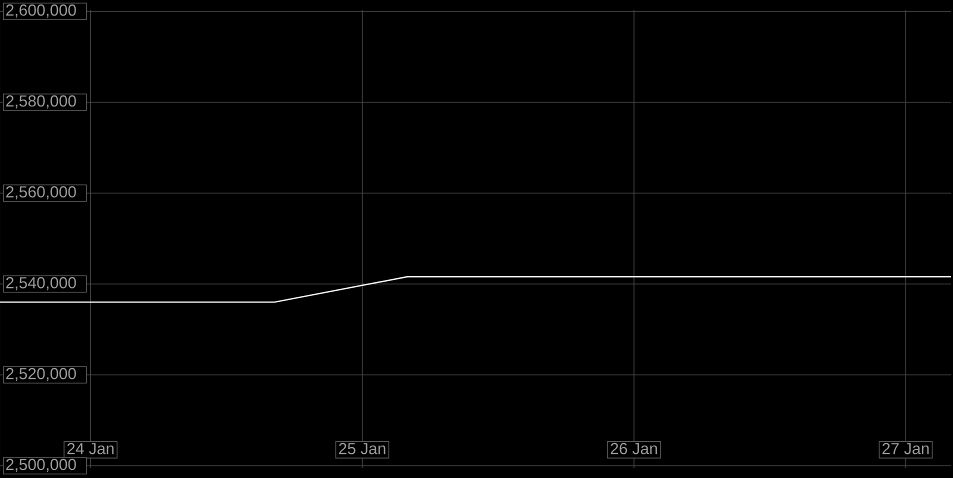 This screenshot has height=478, width=953. I want to click on y-tick-label: 2,600,000, so click(41, 11).